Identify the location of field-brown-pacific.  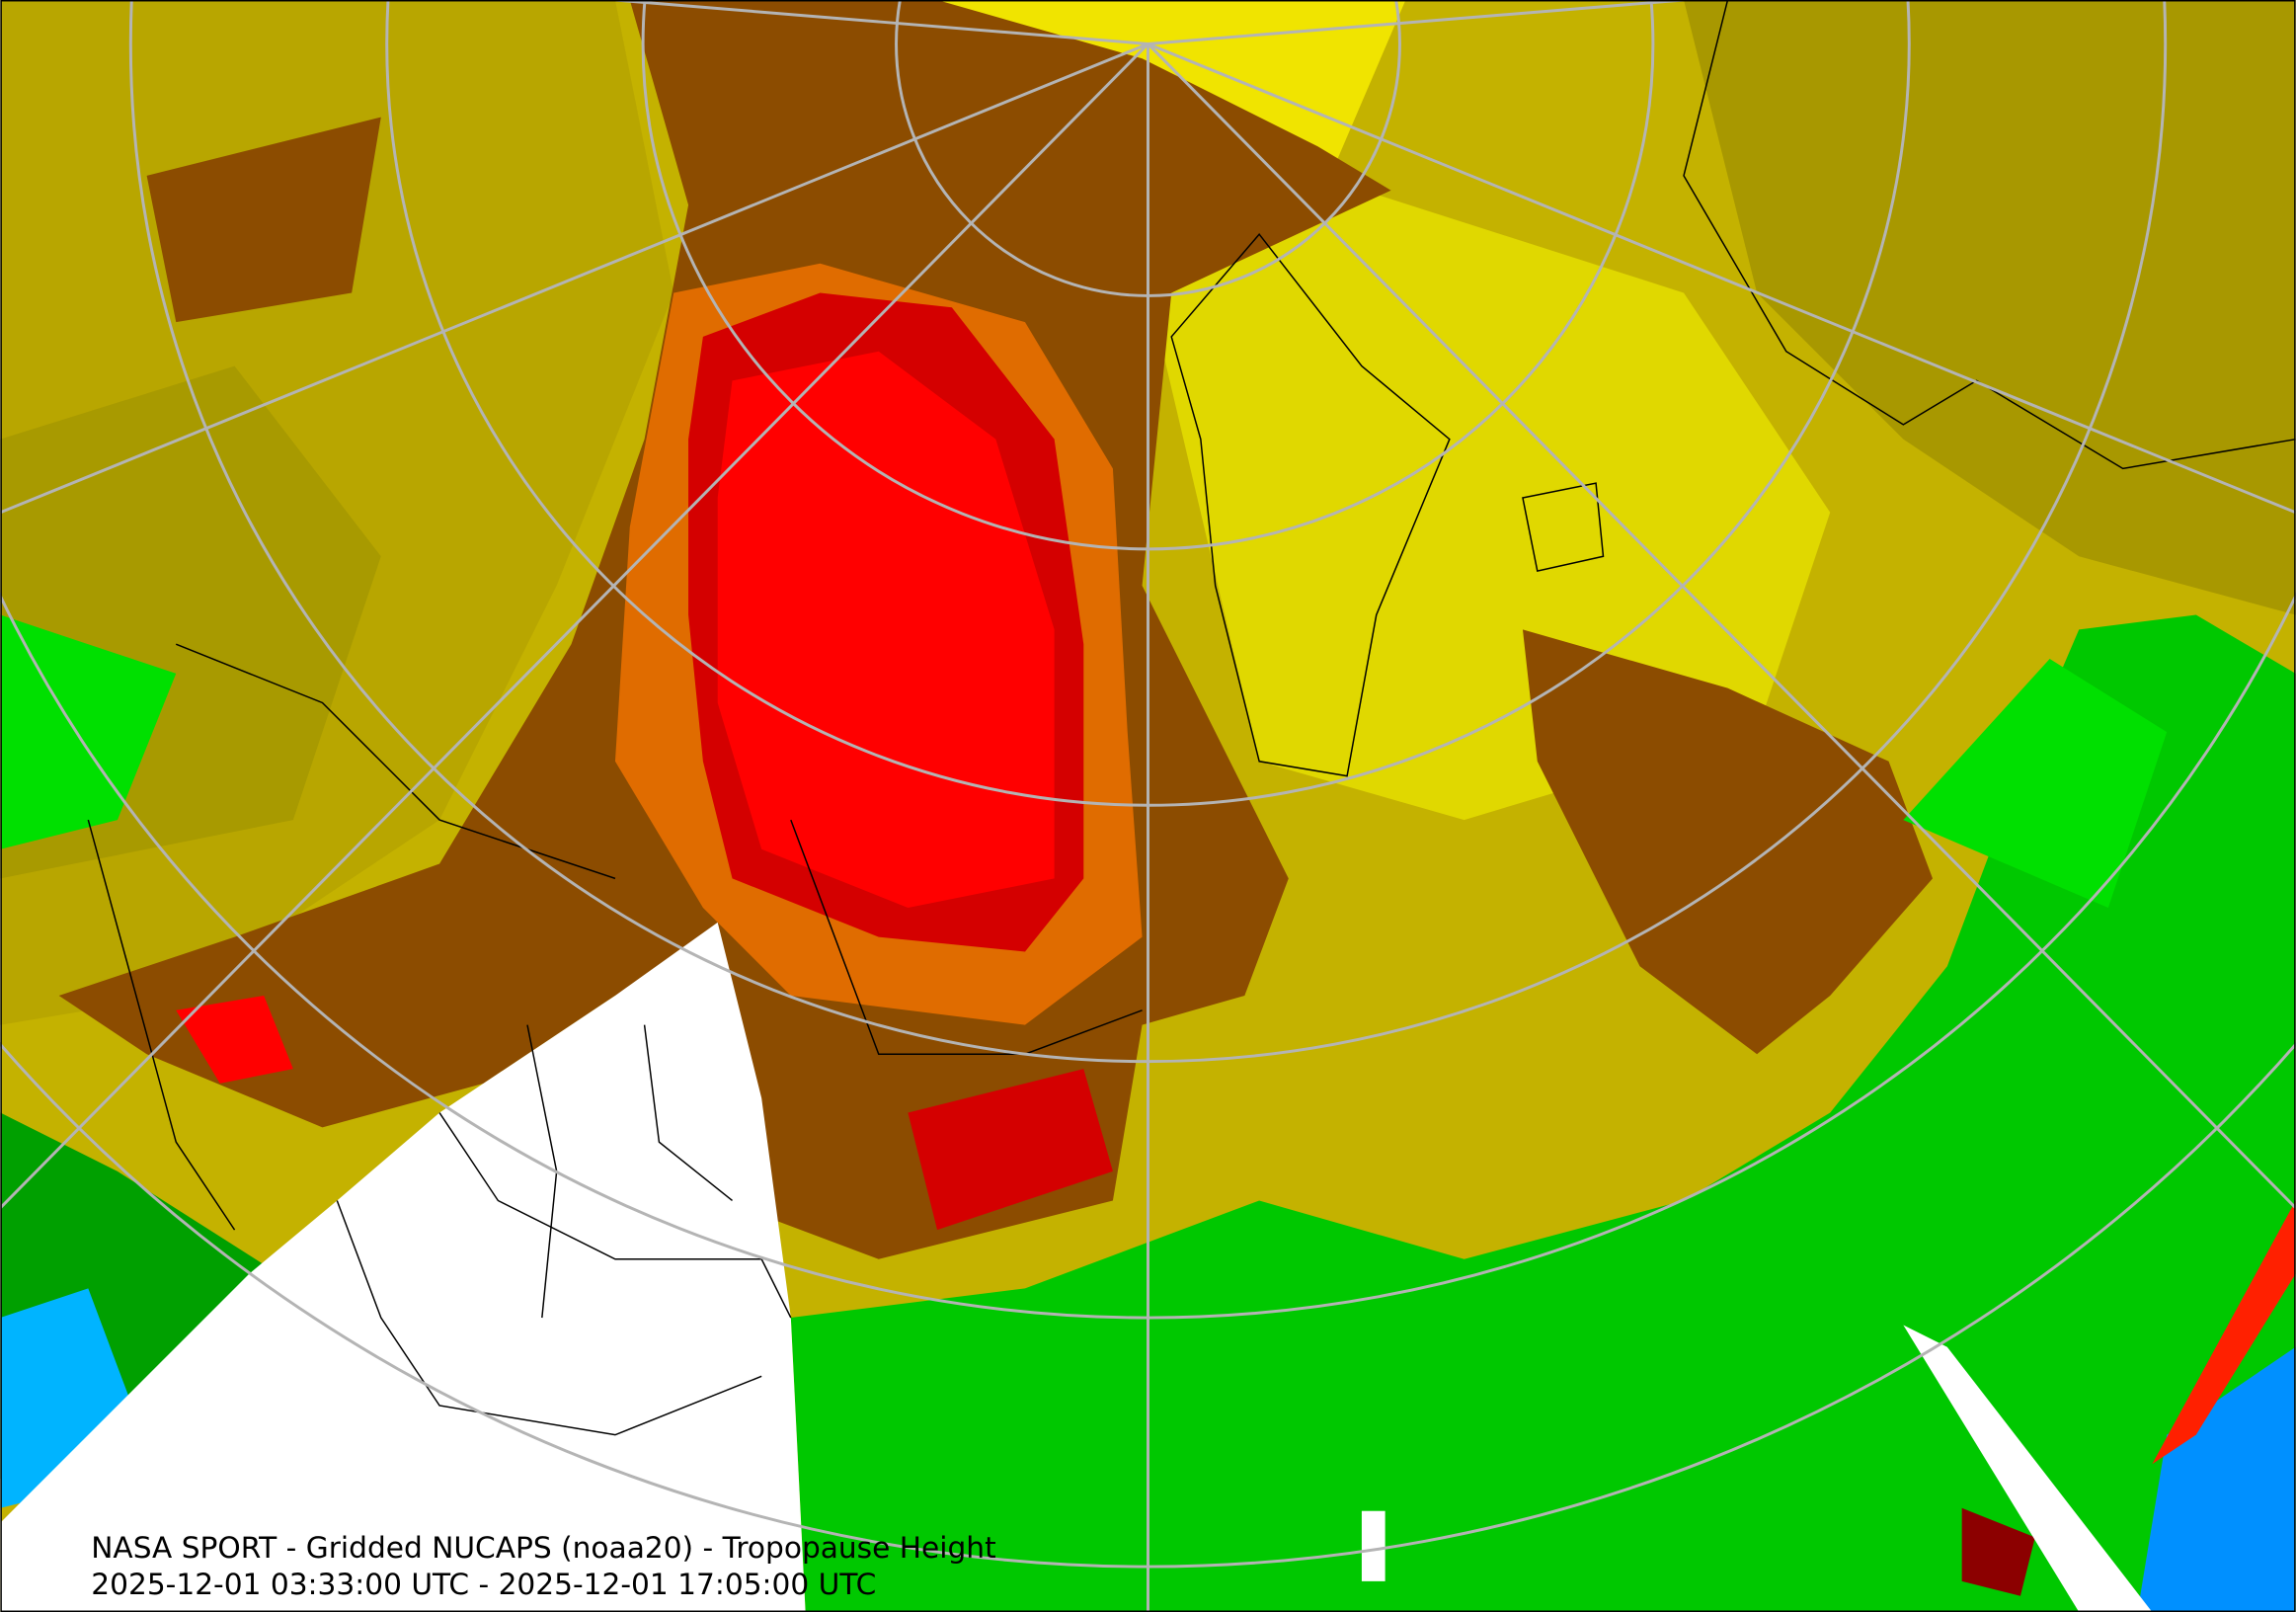
(263, 220).